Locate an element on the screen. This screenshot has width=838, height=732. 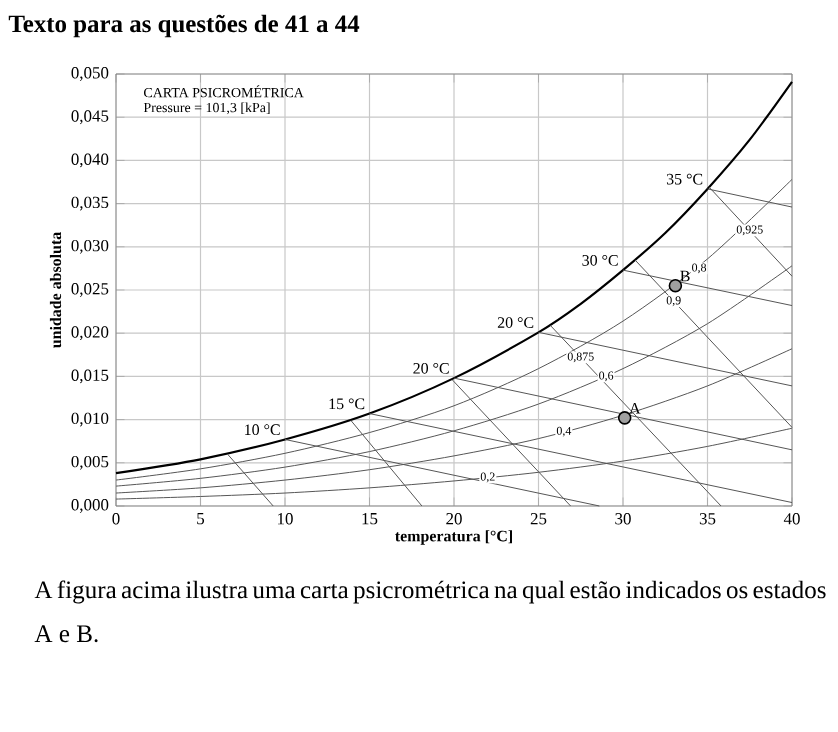
y-tick-label: 0,020 is located at coordinates (90, 333).